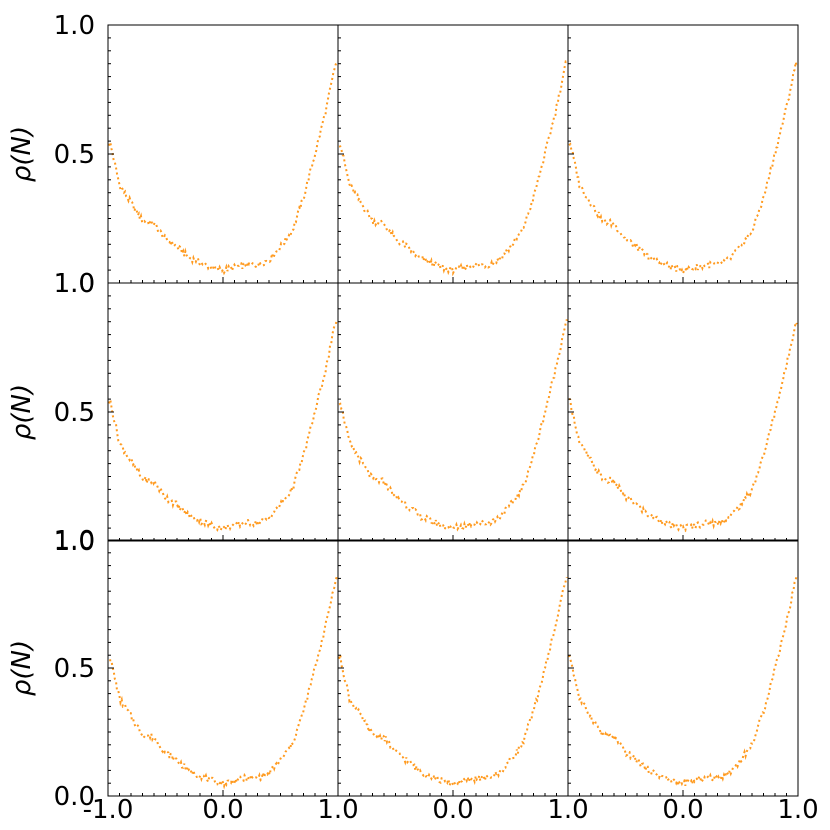 The width and height of the screenshot is (830, 830). I want to click on panel-r1c2, so click(683, 412).